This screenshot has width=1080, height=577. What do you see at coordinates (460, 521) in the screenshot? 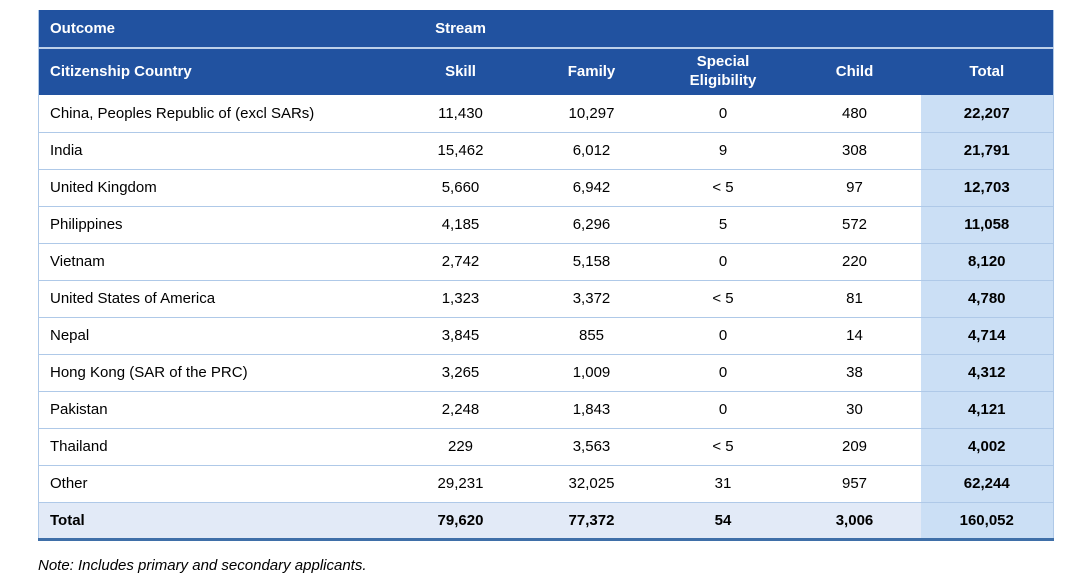
I see `total-skill-cell: 79,620` at bounding box center [460, 521].